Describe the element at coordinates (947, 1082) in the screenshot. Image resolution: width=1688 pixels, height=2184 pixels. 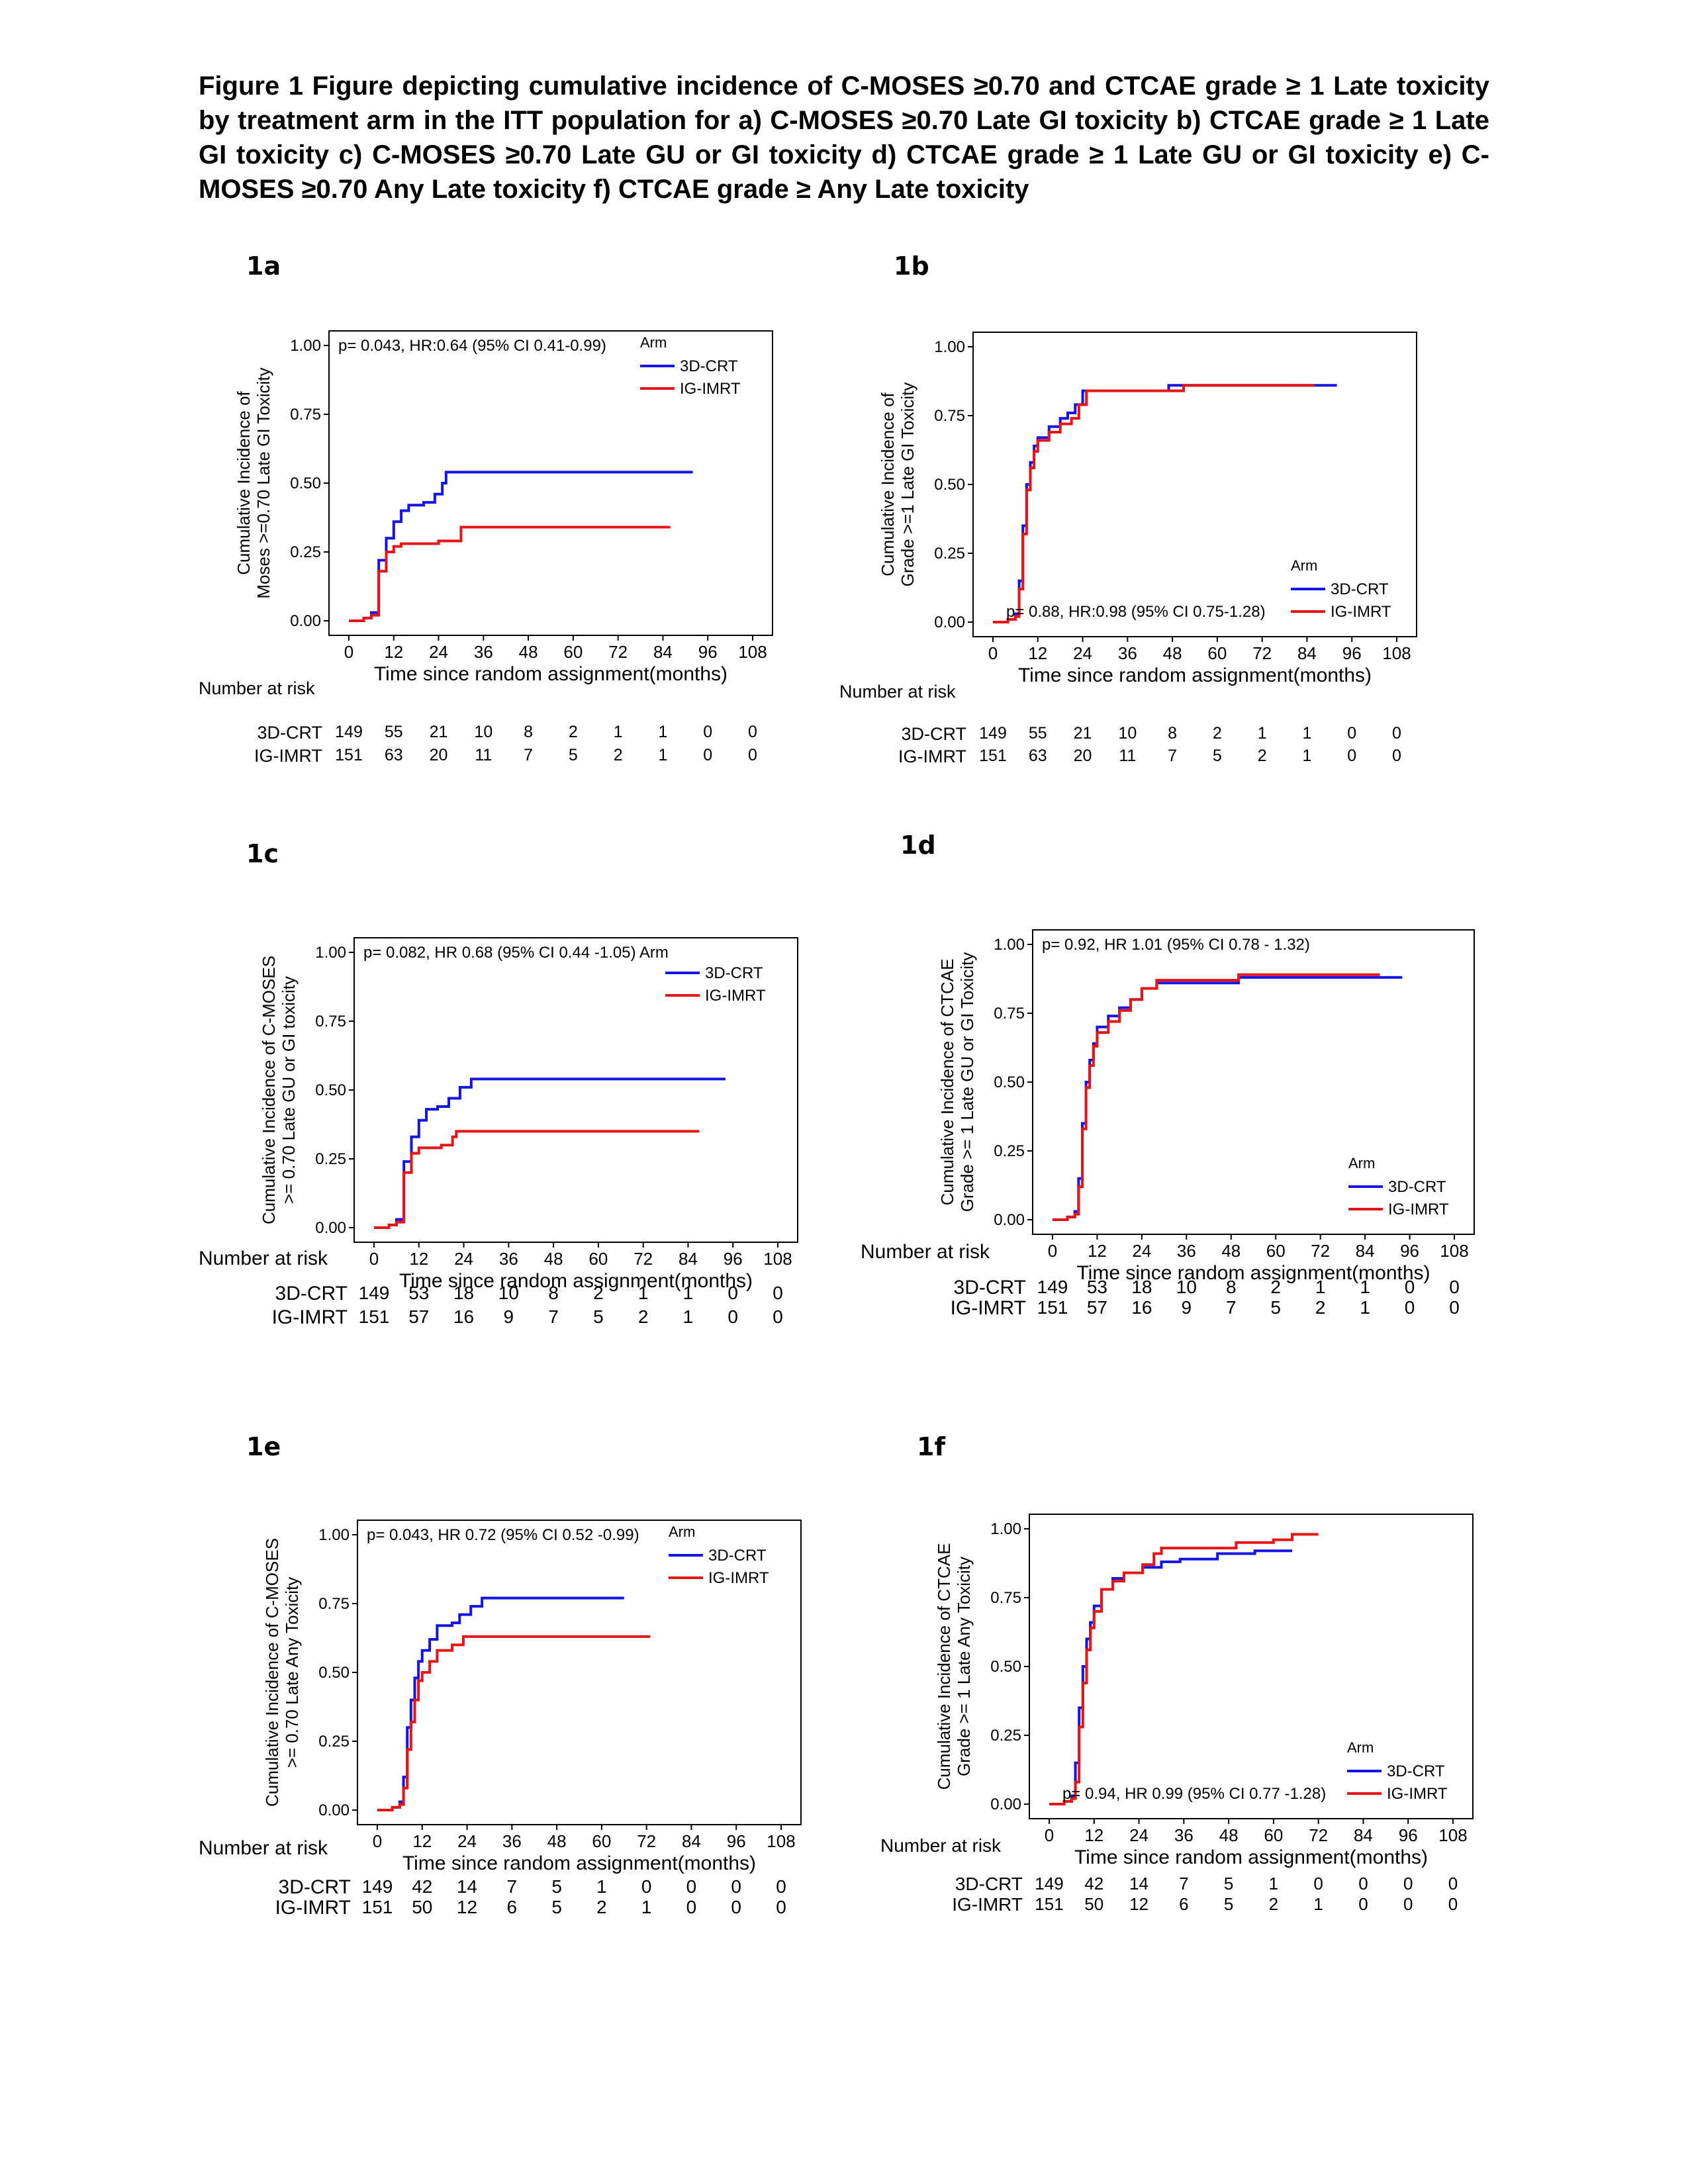
I see `y-axis-label-line: Cumulative Incidence of CTCAE` at that location.